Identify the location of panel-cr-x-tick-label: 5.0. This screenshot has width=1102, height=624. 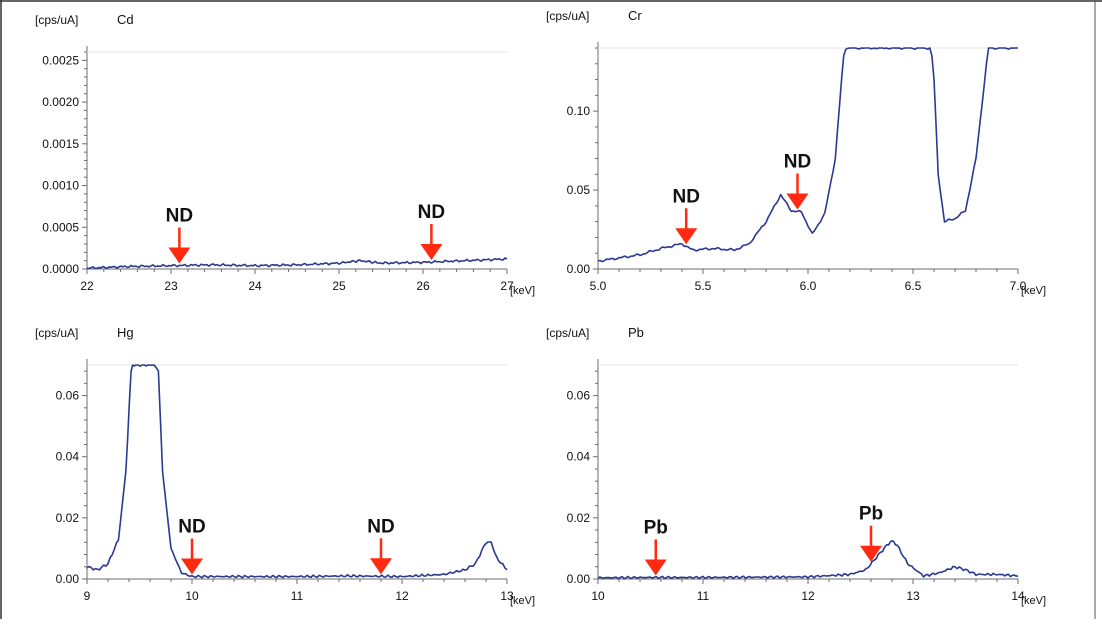
(598, 286).